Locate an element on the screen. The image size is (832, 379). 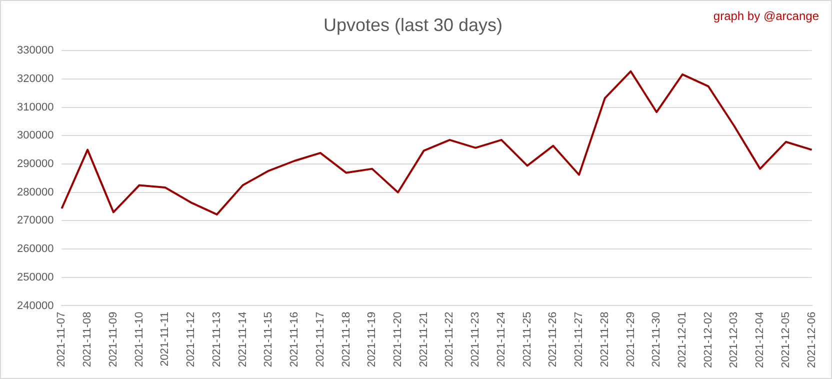
y-tick-label: 320000 is located at coordinates (35, 78).